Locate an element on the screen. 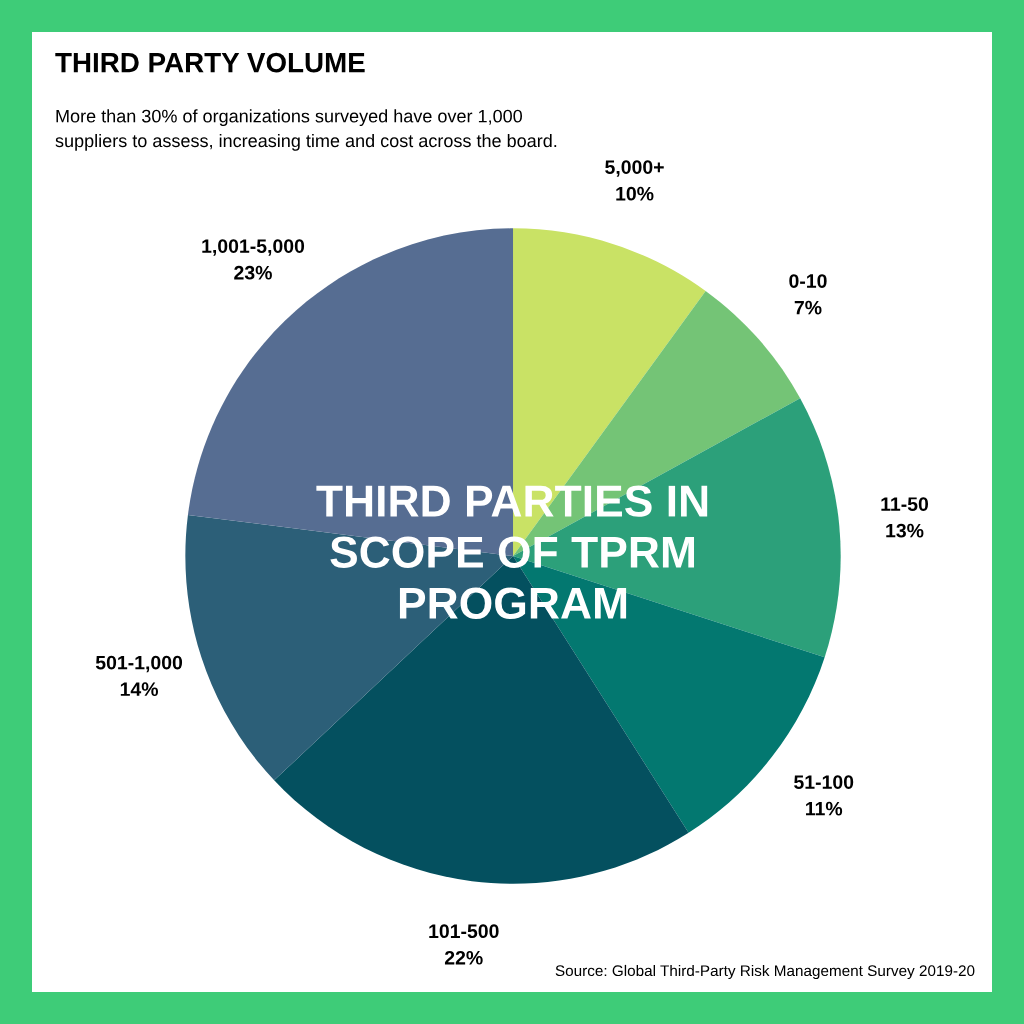  slice-label: 101-500 is located at coordinates (464, 931).